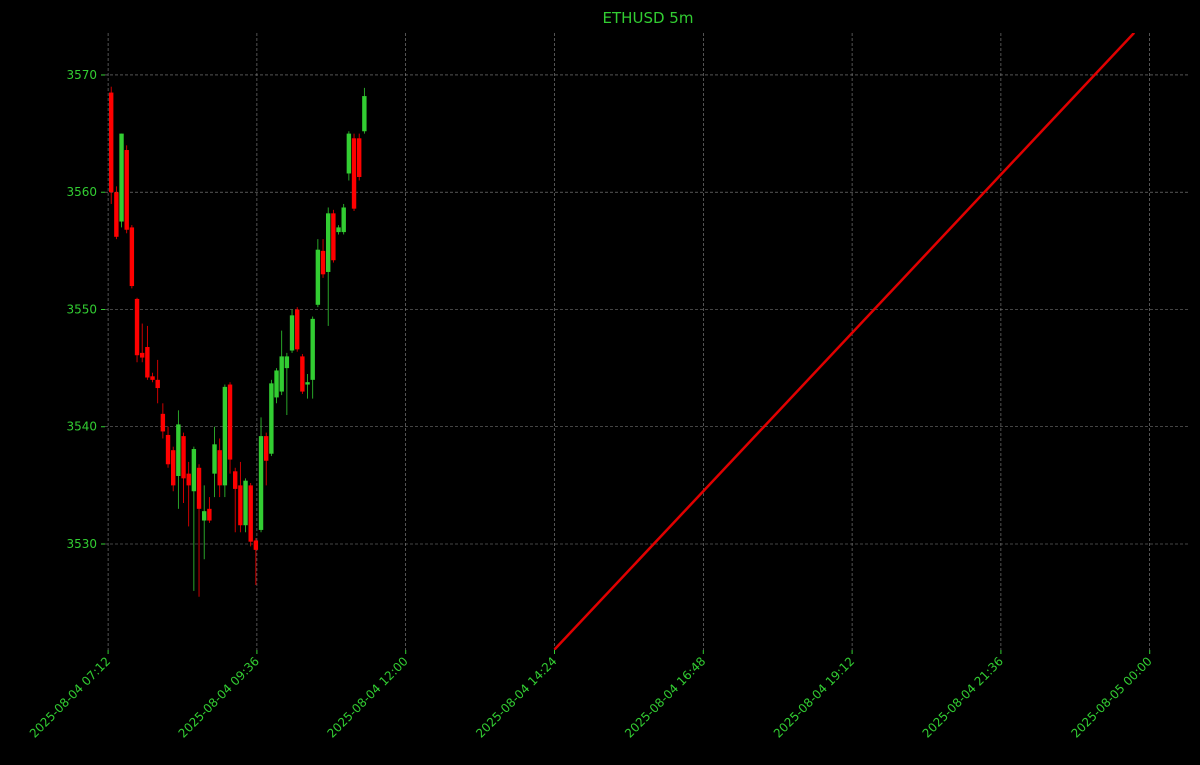 The height and width of the screenshot is (765, 1200). What do you see at coordinates (516, 697) in the screenshot?
I see `x-tick-label: 2025-08-04 14:24` at bounding box center [516, 697].